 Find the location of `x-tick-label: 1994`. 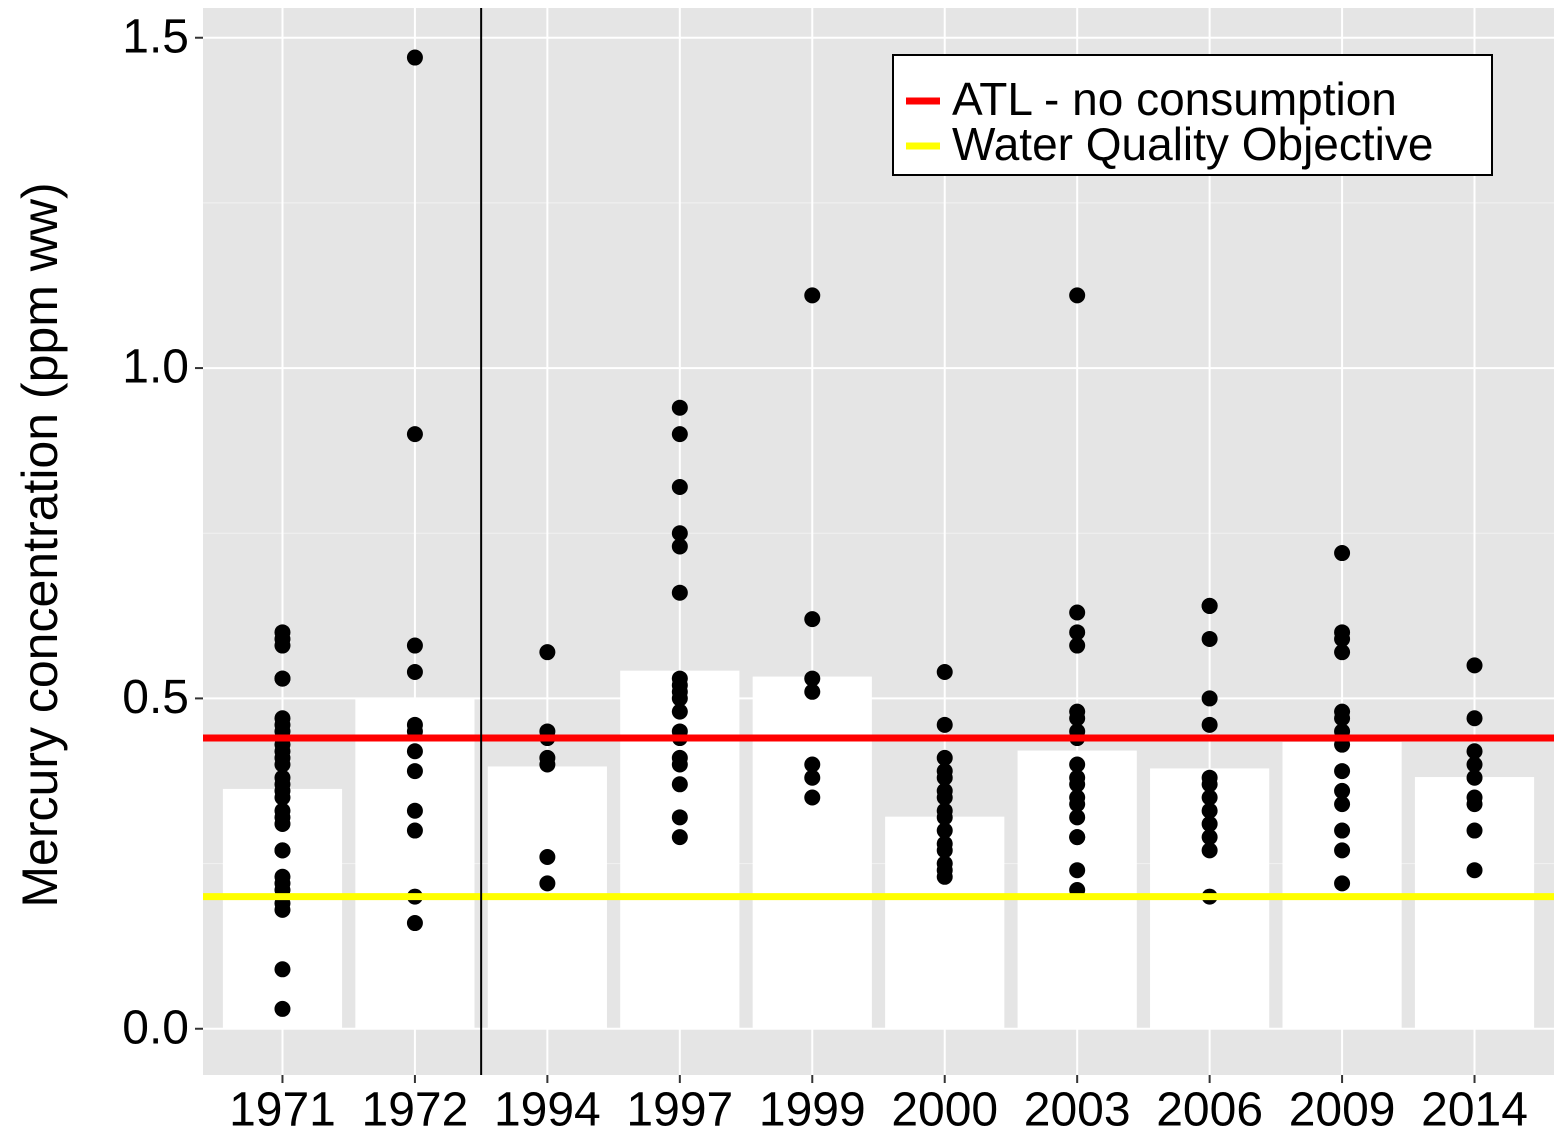

x-tick-label: 1994 is located at coordinates (547, 1110).